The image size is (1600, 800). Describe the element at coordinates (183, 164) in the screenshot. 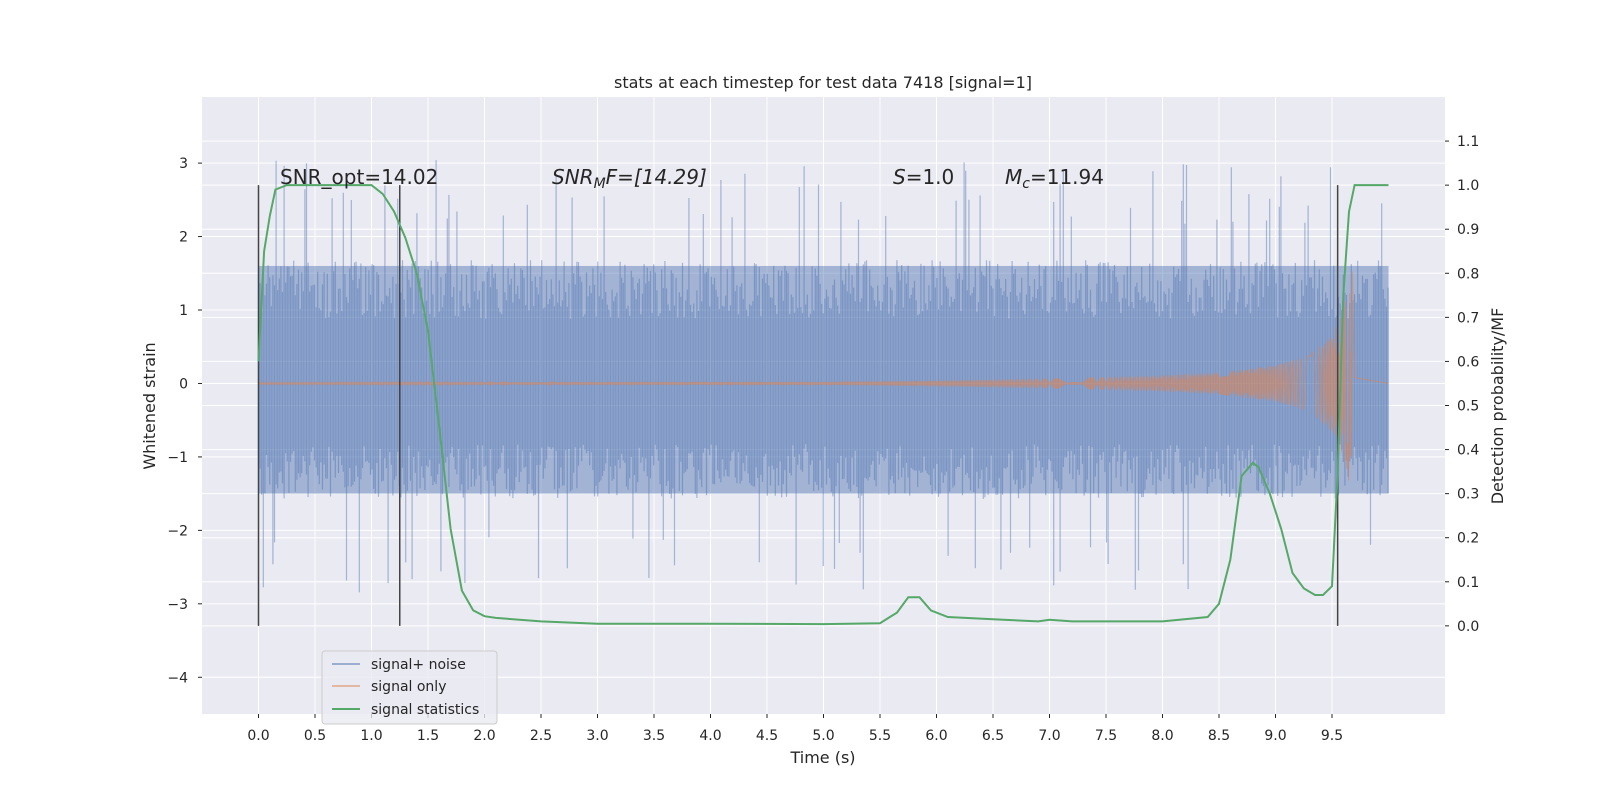

I see `y-left-tick-label: 3` at that location.